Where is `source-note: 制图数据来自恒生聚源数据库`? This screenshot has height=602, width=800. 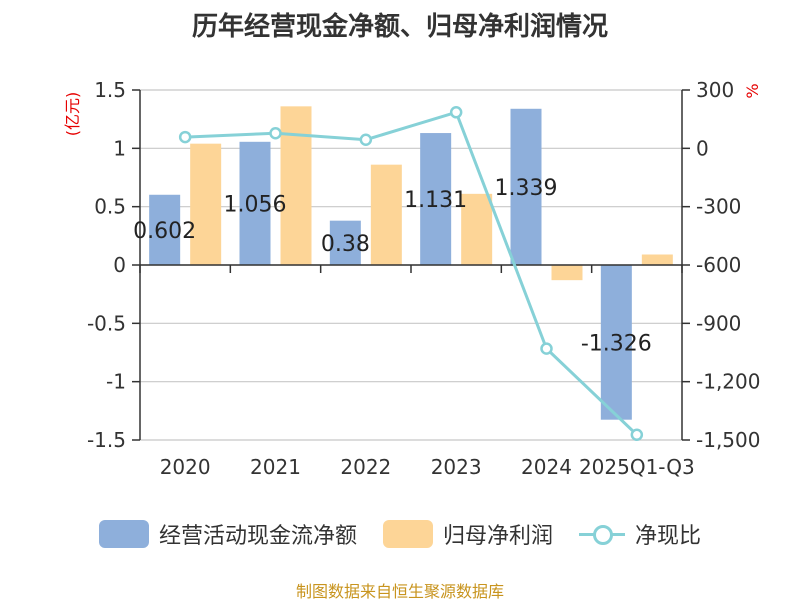
source-note: 制图数据来自恒生聚源数据库 is located at coordinates (399, 591).